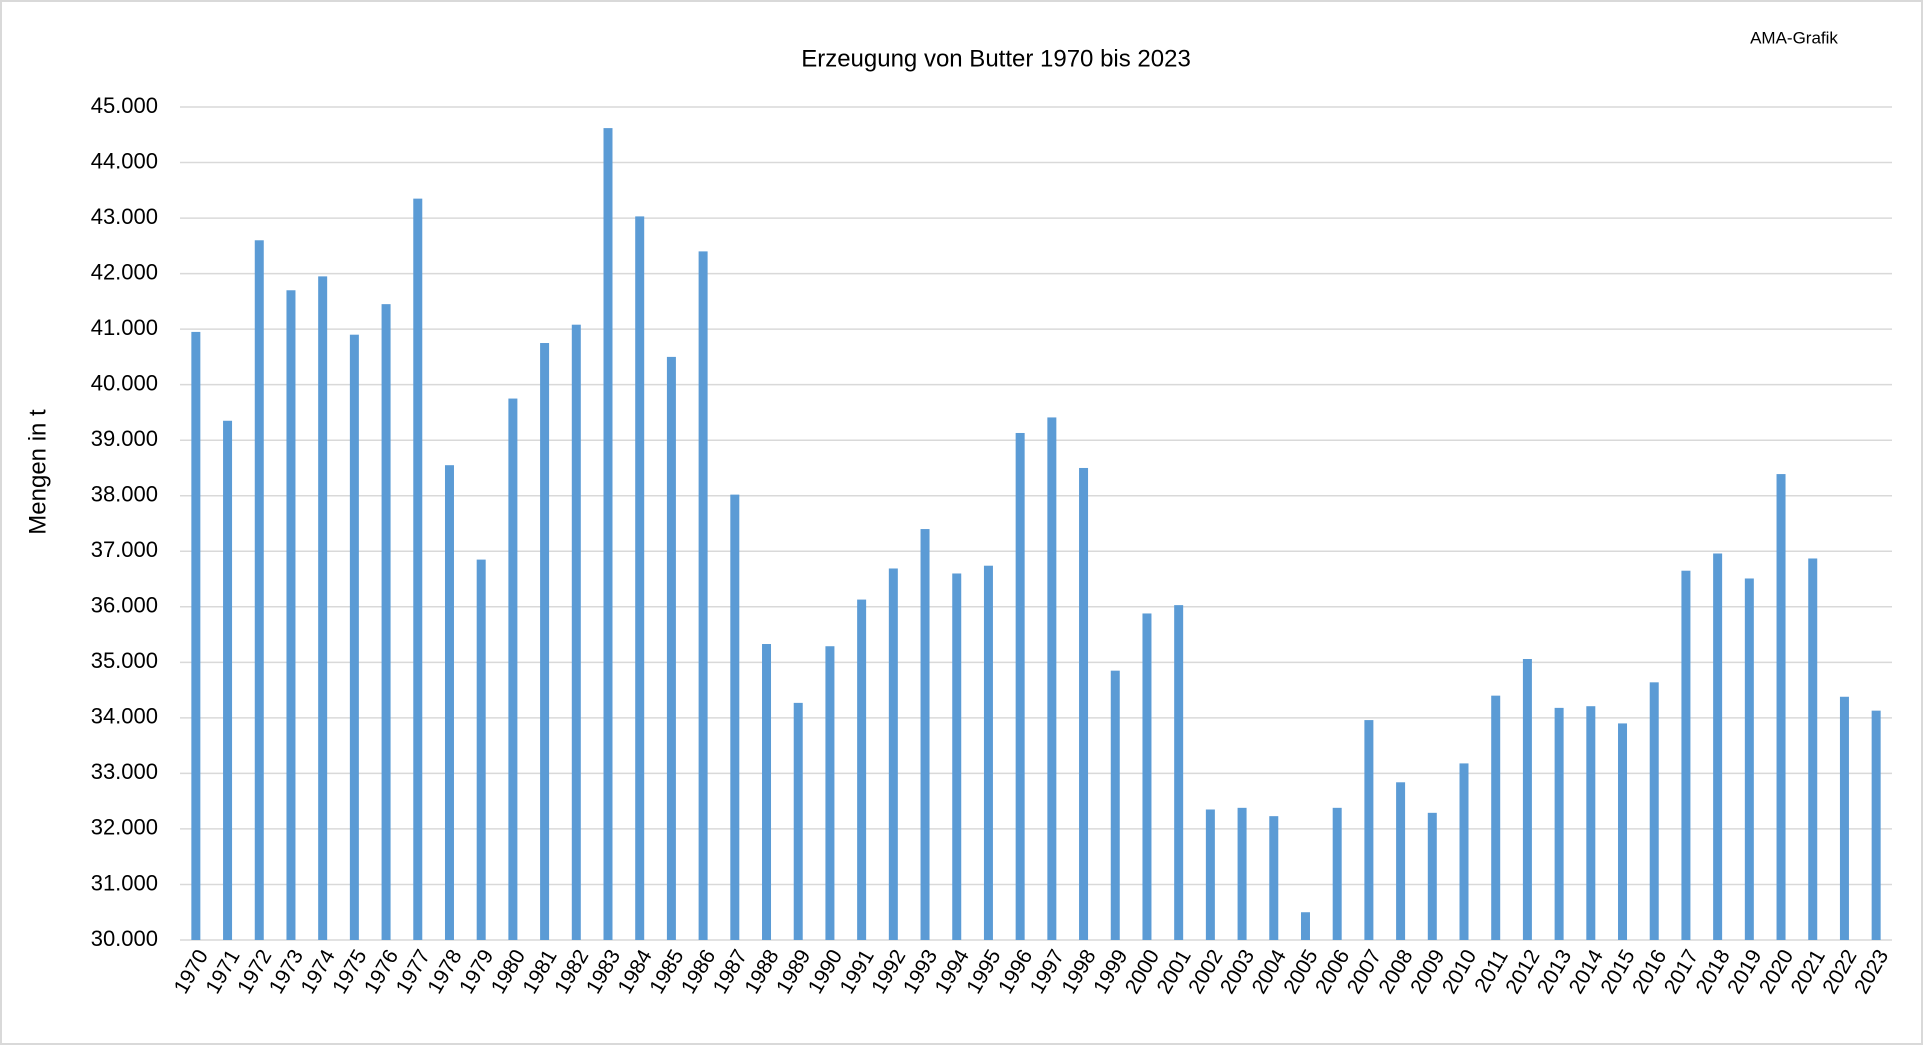  Describe the element at coordinates (37, 472) in the screenshot. I see `y-axis-label: Mengen in t` at that location.